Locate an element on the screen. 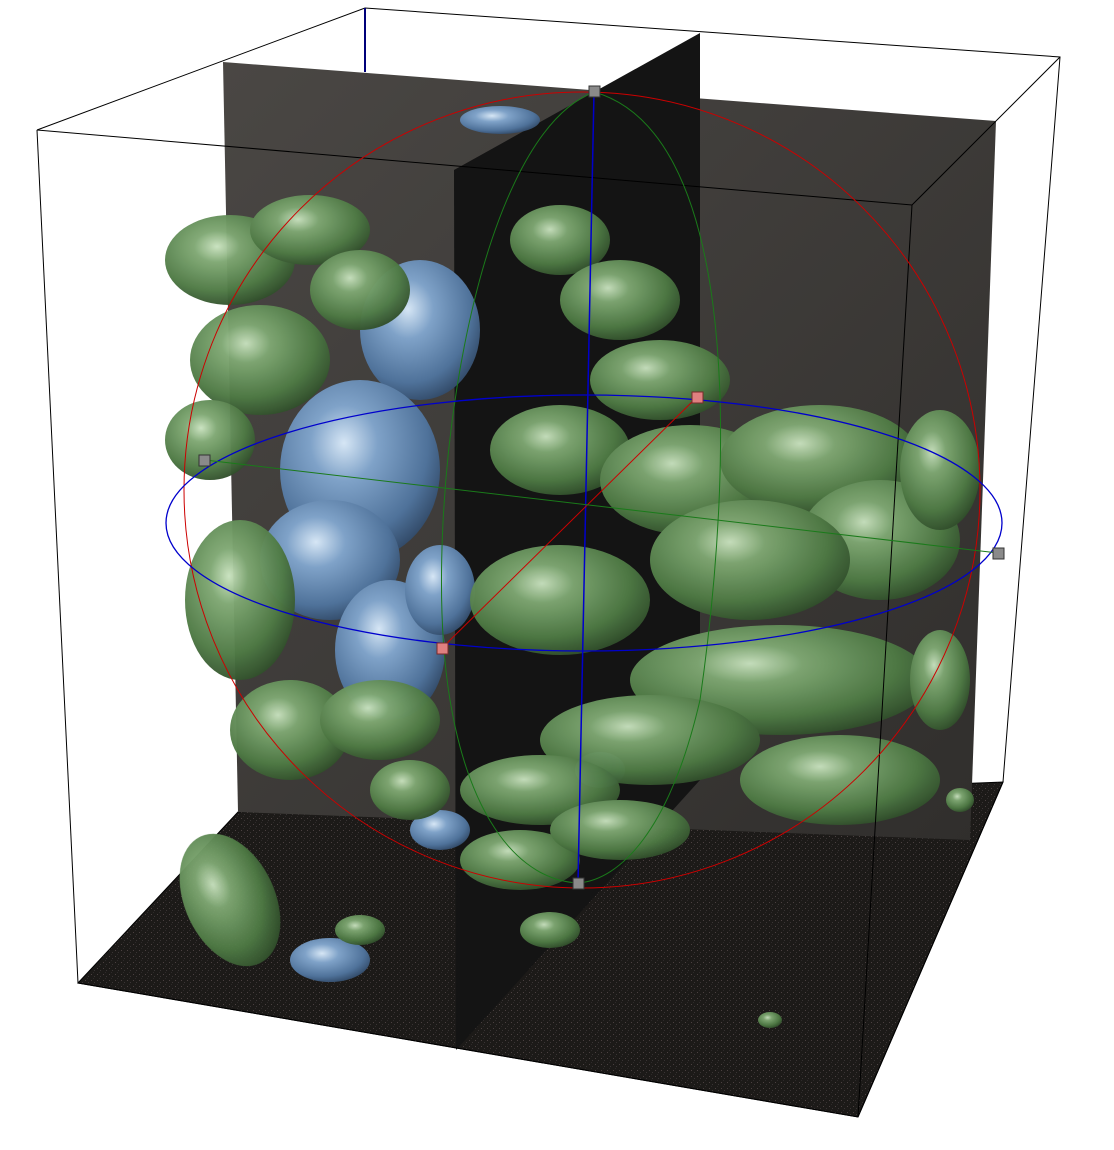  manipulator-x-axis is located at coordinates (569, 522).